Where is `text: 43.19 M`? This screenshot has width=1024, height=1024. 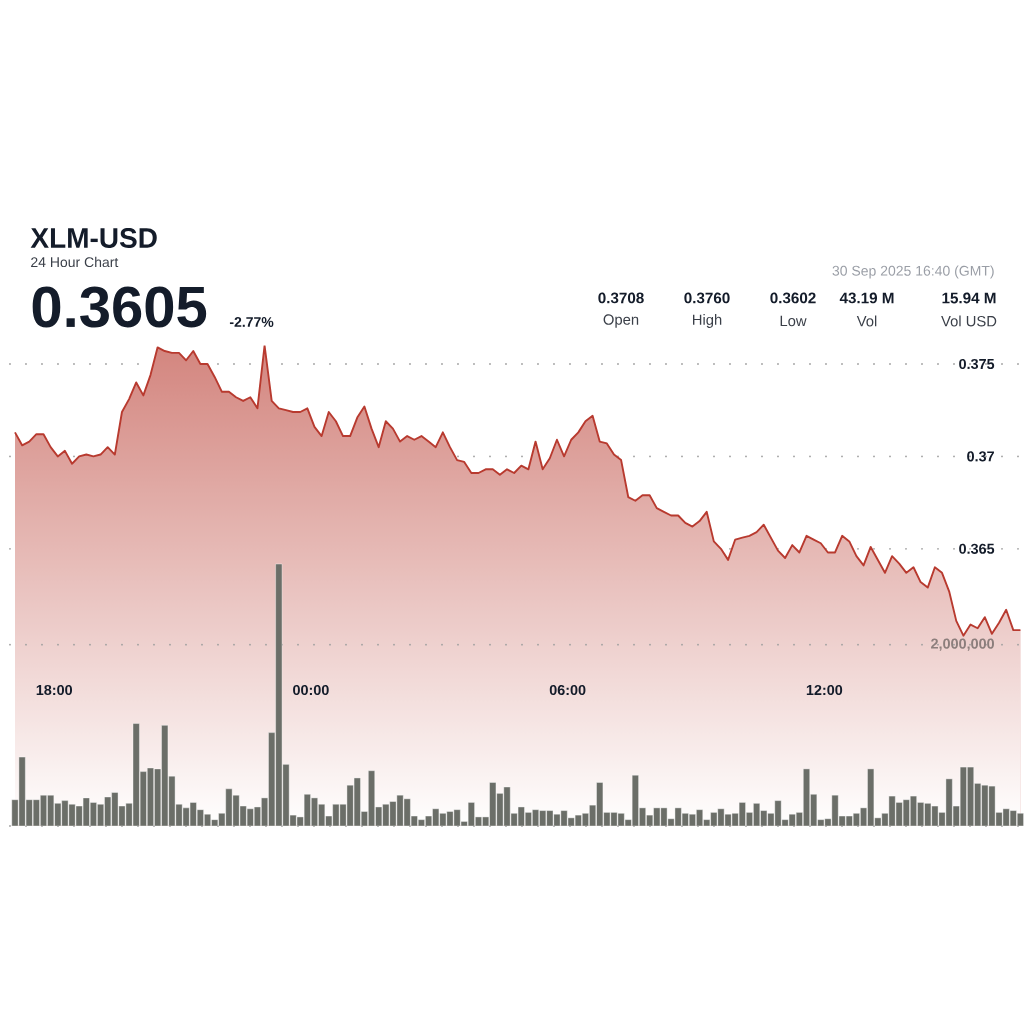
text: 43.19 M is located at coordinates (866, 298).